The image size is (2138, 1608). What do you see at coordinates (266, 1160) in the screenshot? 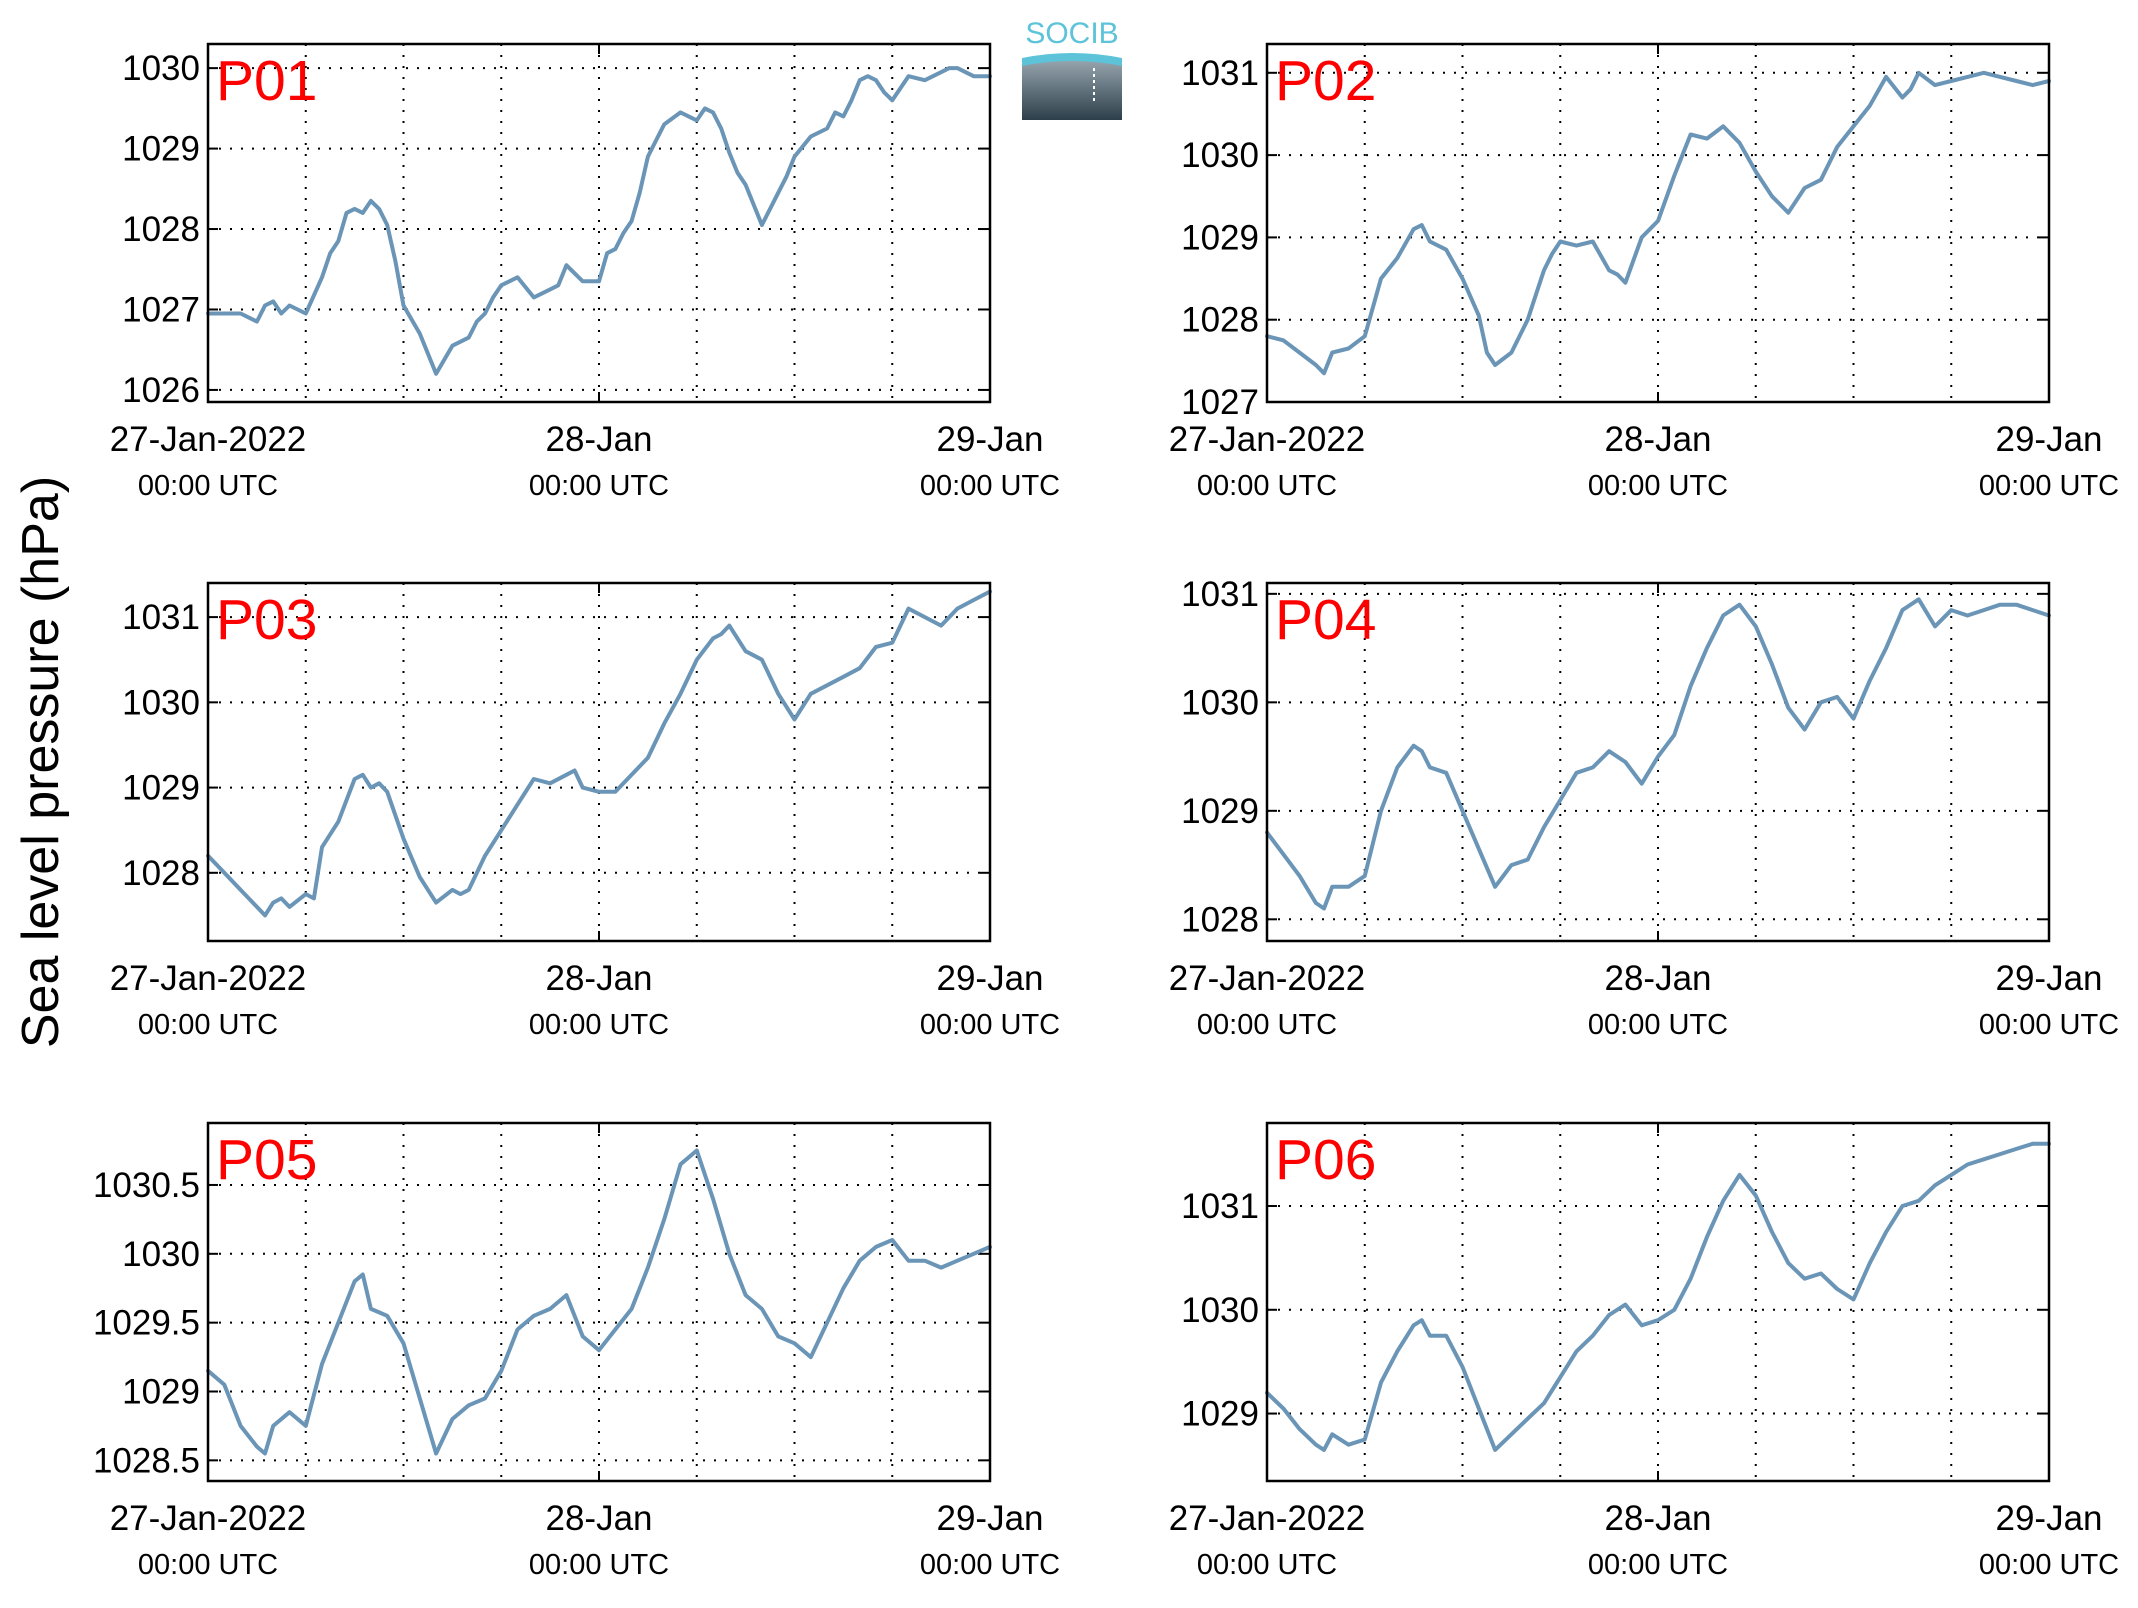
I see `panel-label-p05: P05` at bounding box center [266, 1160].